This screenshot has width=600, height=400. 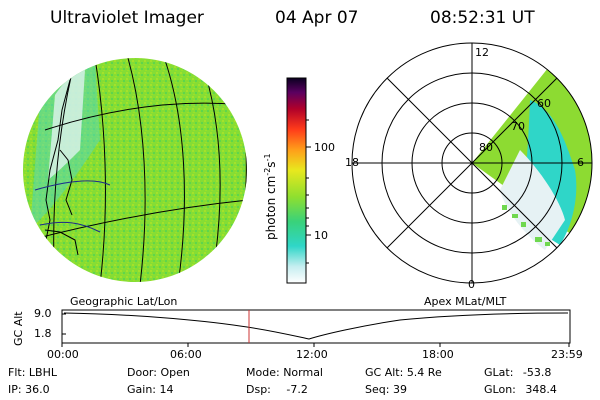 I want to click on timeline-xtick-0600: 06:00, so click(x=186, y=354).